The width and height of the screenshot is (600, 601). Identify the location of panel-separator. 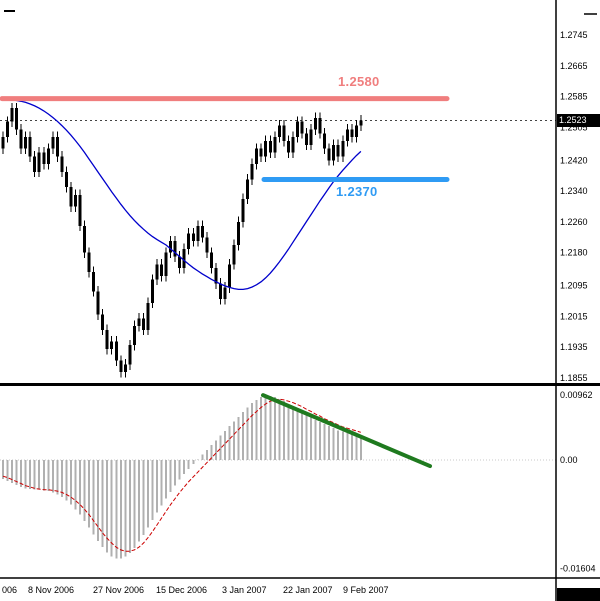
(300, 384).